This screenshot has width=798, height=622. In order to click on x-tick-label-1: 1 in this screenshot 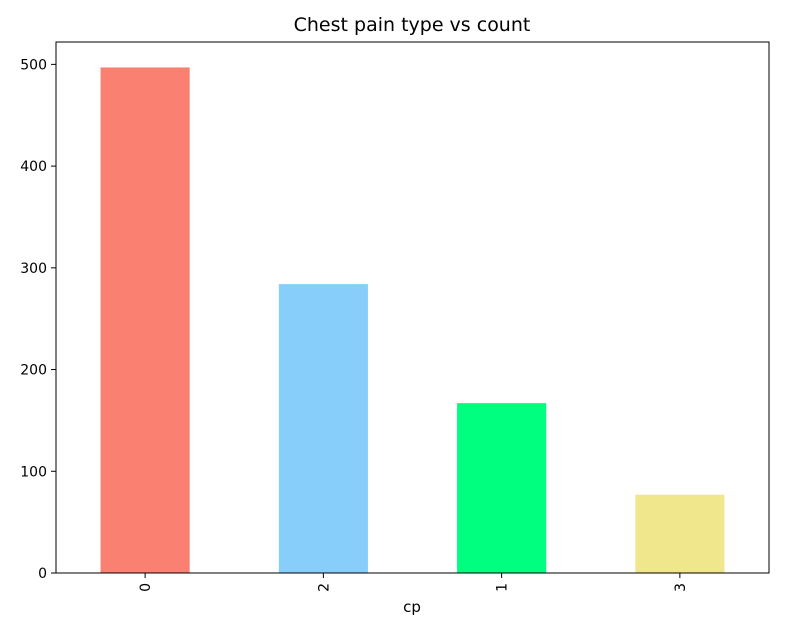, I will do `click(503, 587)`.